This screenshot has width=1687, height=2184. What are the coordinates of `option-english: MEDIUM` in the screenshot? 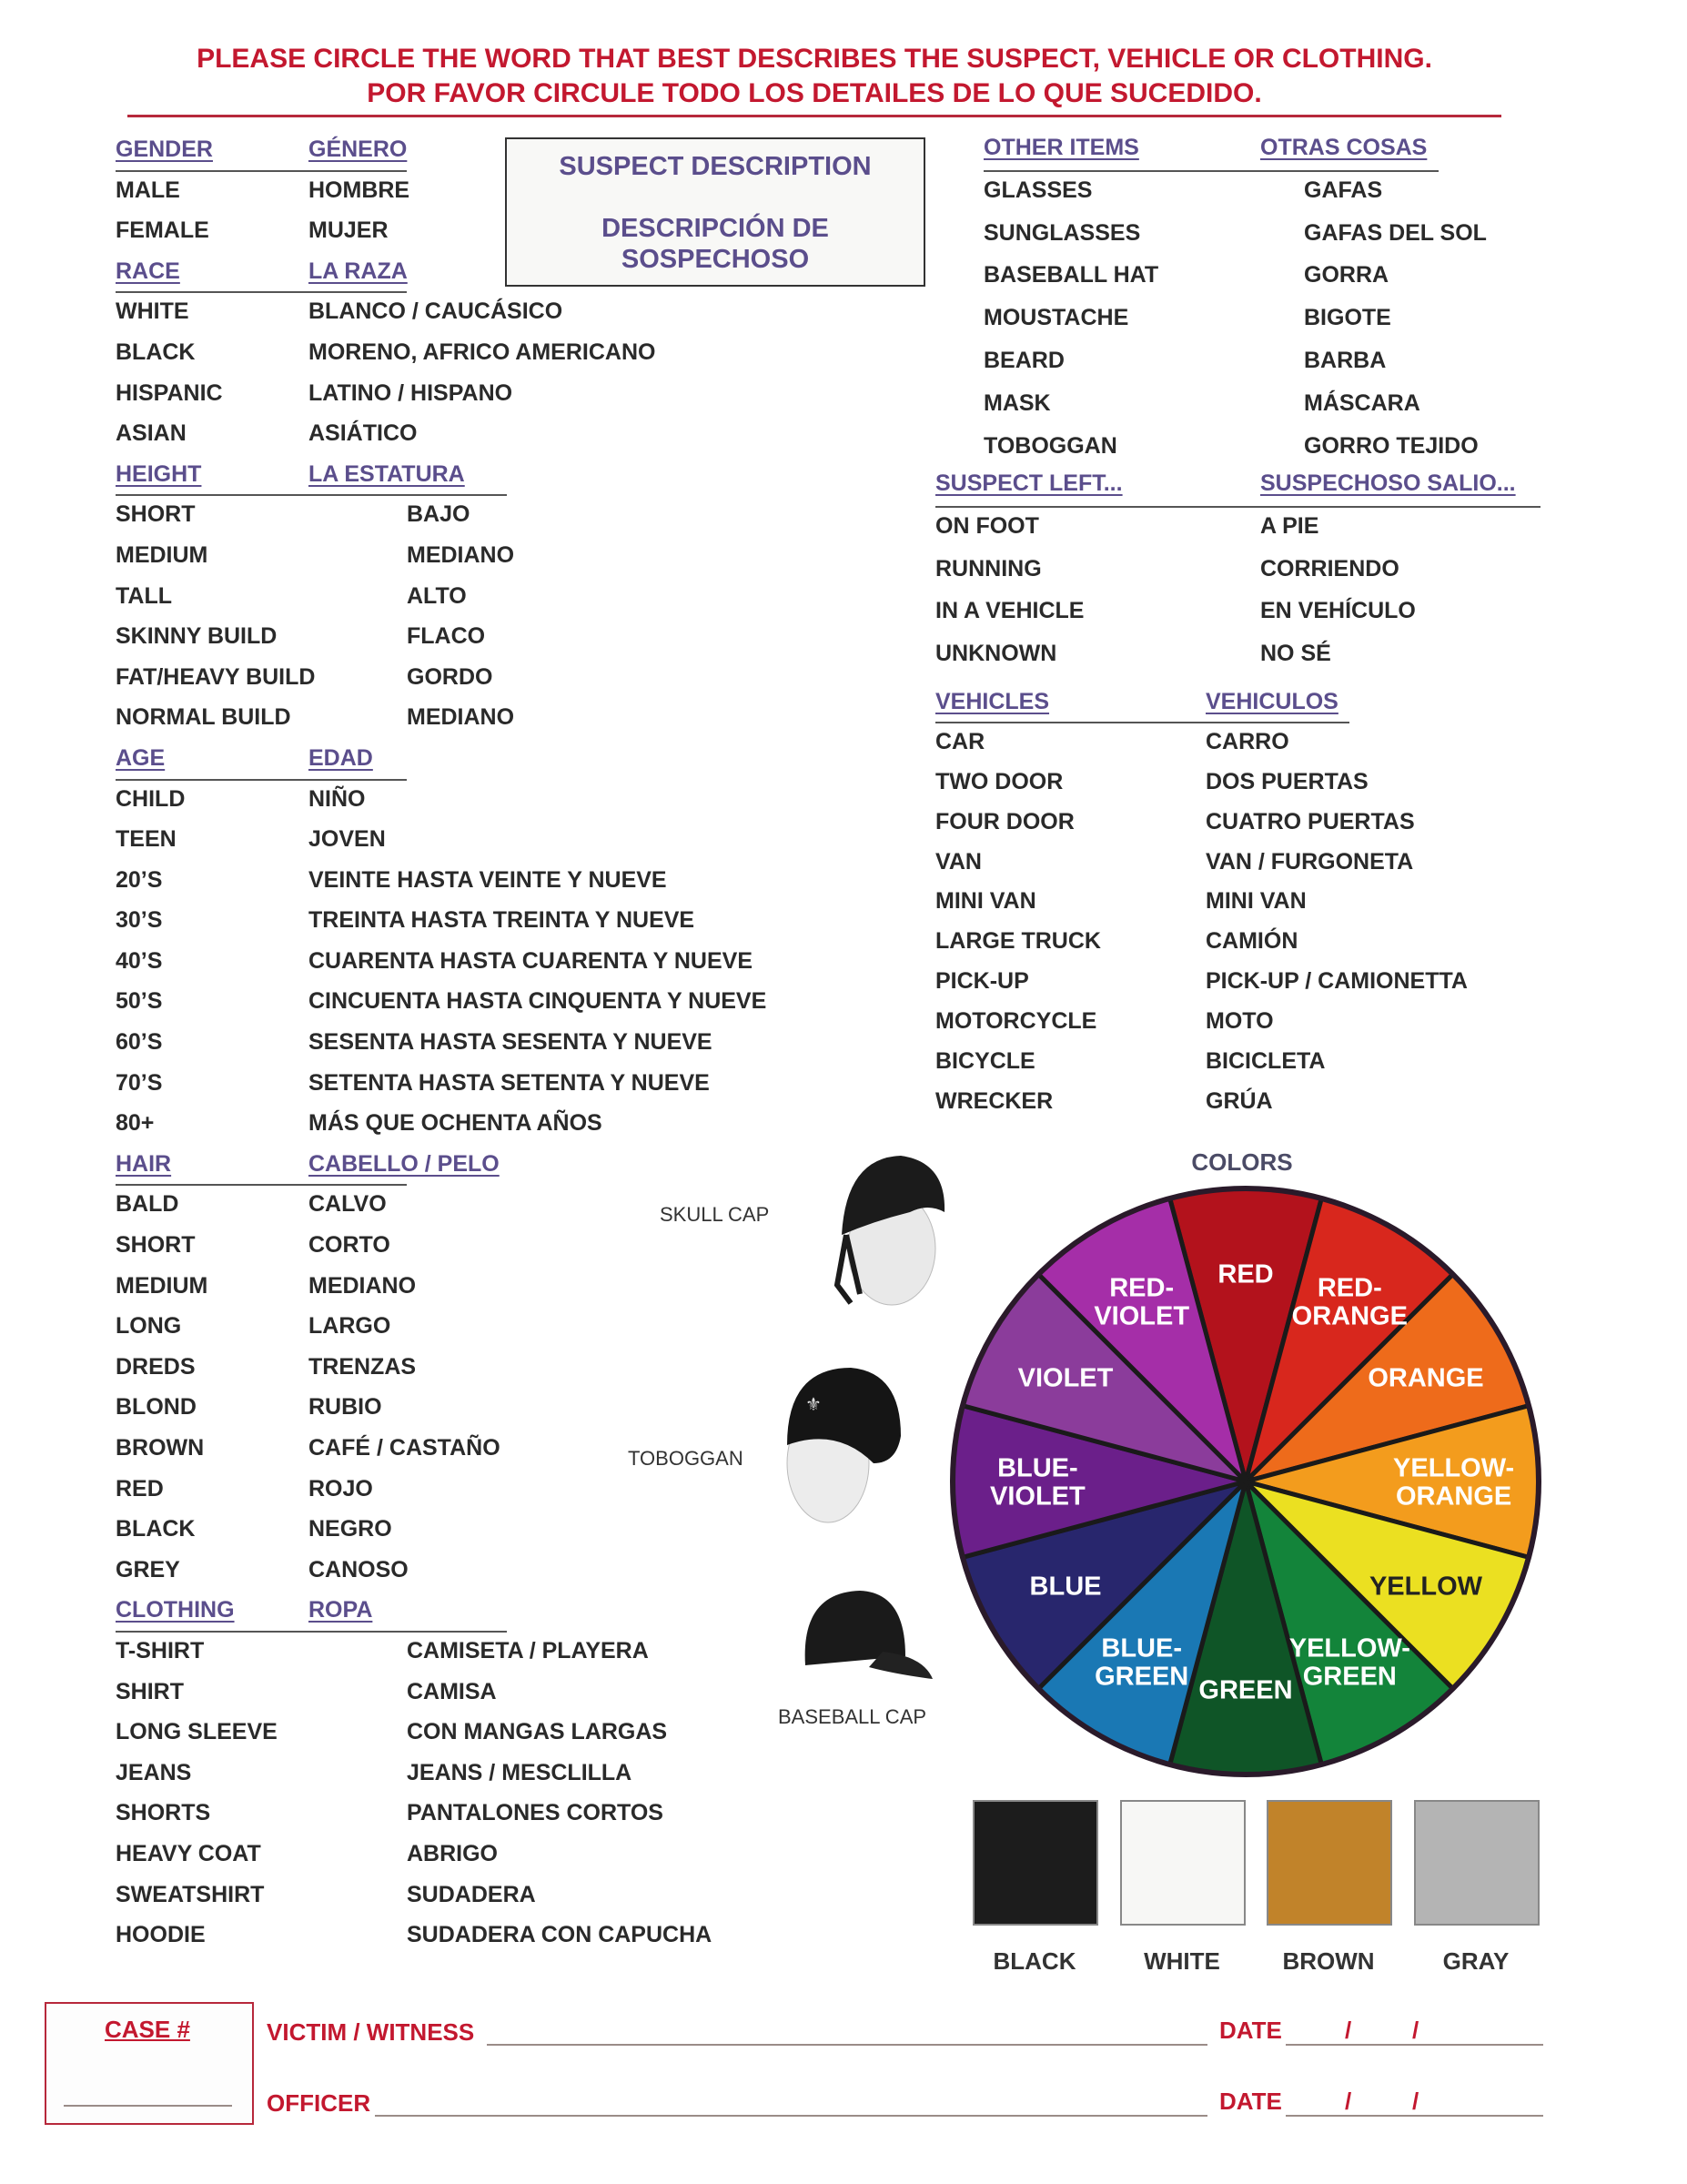 It's located at (162, 555).